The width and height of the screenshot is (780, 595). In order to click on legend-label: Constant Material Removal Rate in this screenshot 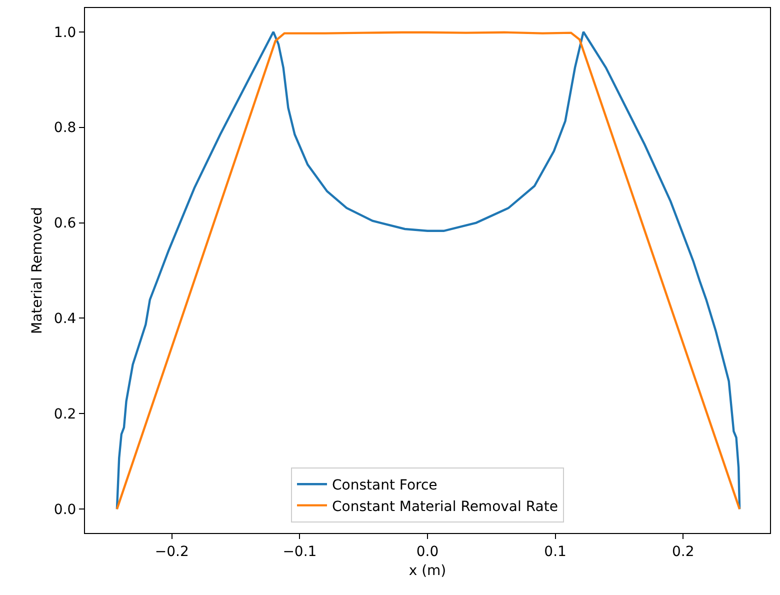, I will do `click(445, 506)`.